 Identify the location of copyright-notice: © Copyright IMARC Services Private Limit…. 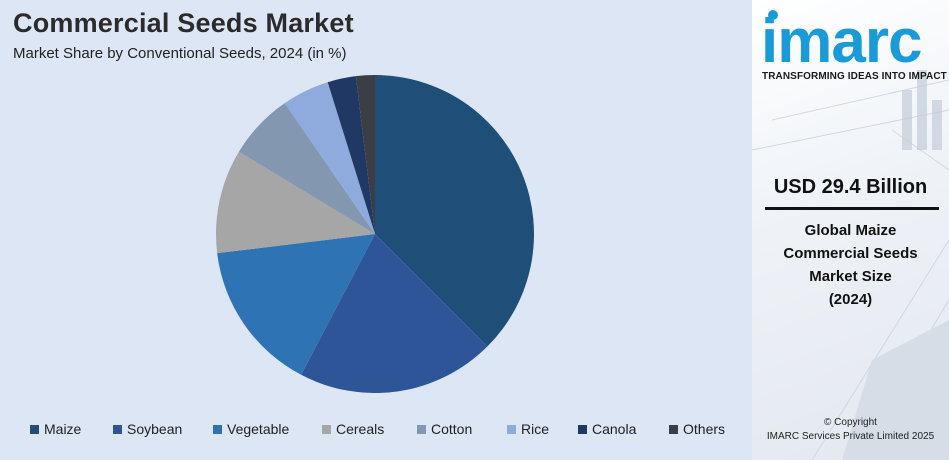
(850, 430).